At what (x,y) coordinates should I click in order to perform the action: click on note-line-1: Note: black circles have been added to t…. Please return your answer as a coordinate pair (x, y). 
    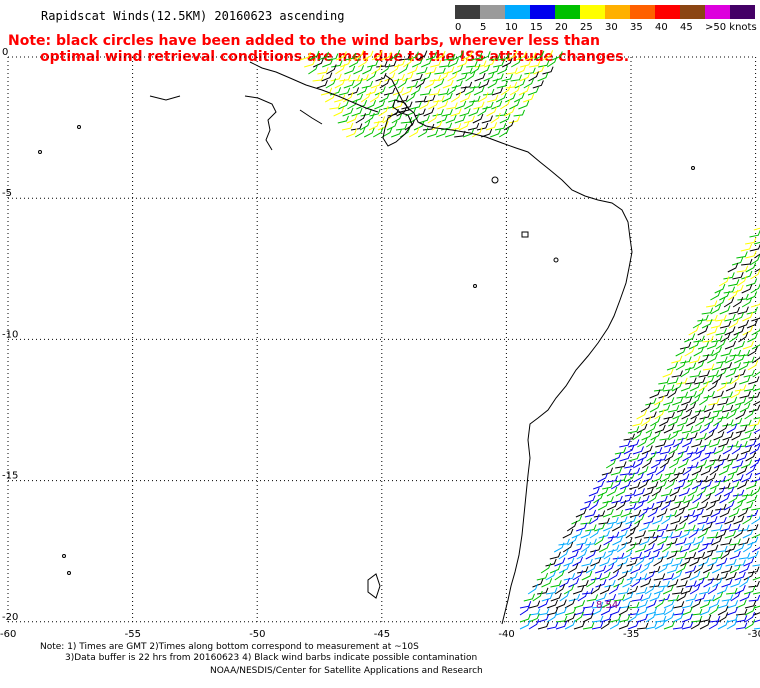
    Looking at the image, I should click on (304, 41).